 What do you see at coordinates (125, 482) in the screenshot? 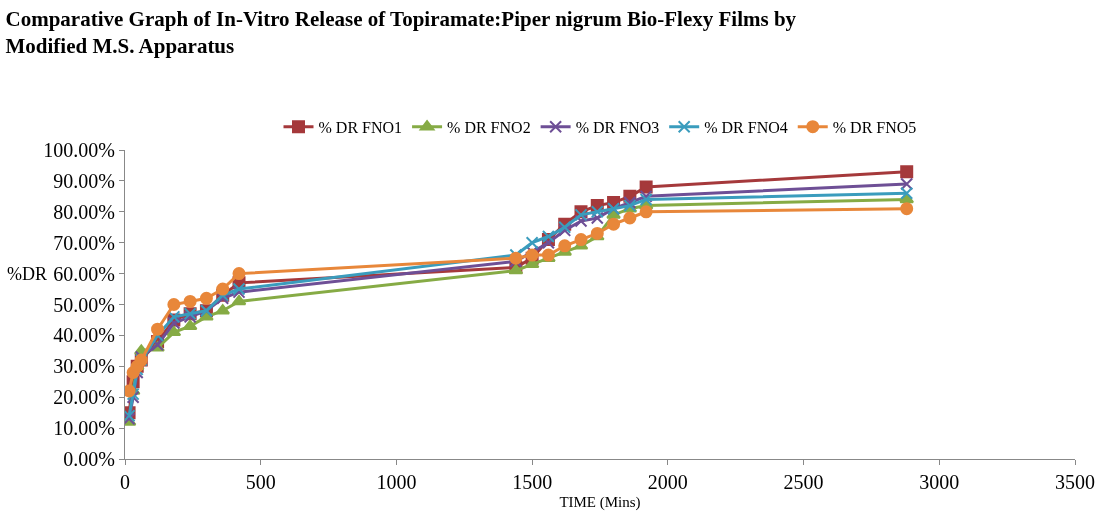
I see `x-tick-label: 0` at bounding box center [125, 482].